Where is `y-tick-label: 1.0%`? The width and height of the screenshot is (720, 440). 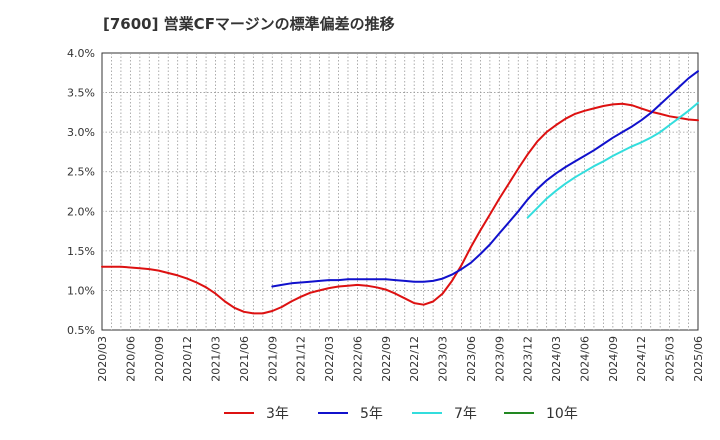
y-tick-label: 1.0% is located at coordinates (81, 290).